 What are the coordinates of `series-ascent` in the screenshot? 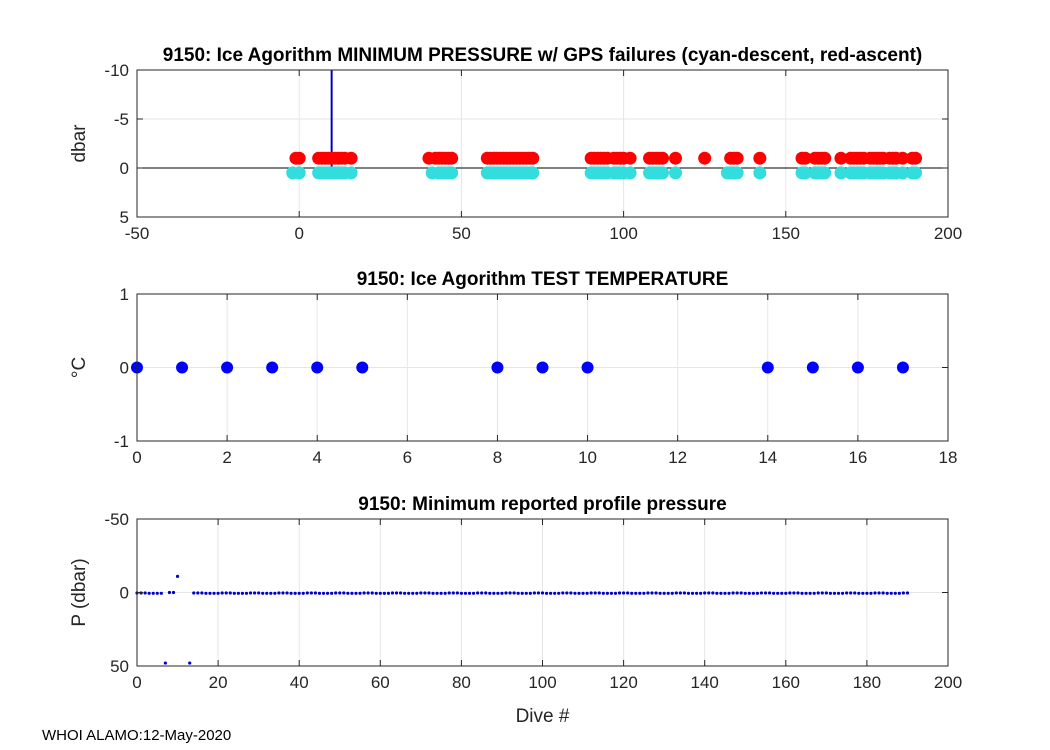 It's located at (606, 158).